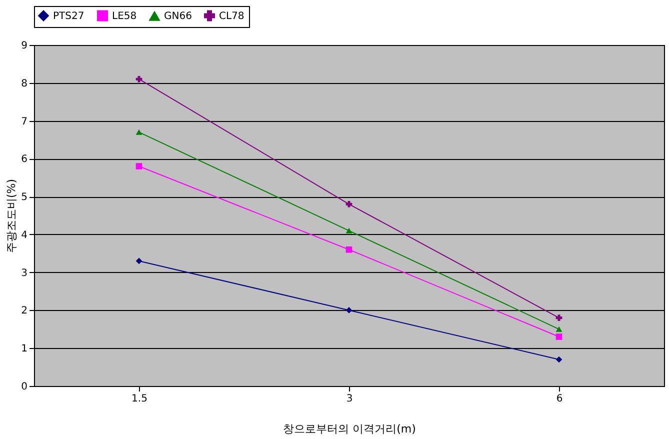  What do you see at coordinates (178, 16) in the screenshot?
I see `legend-label: GN66` at bounding box center [178, 16].